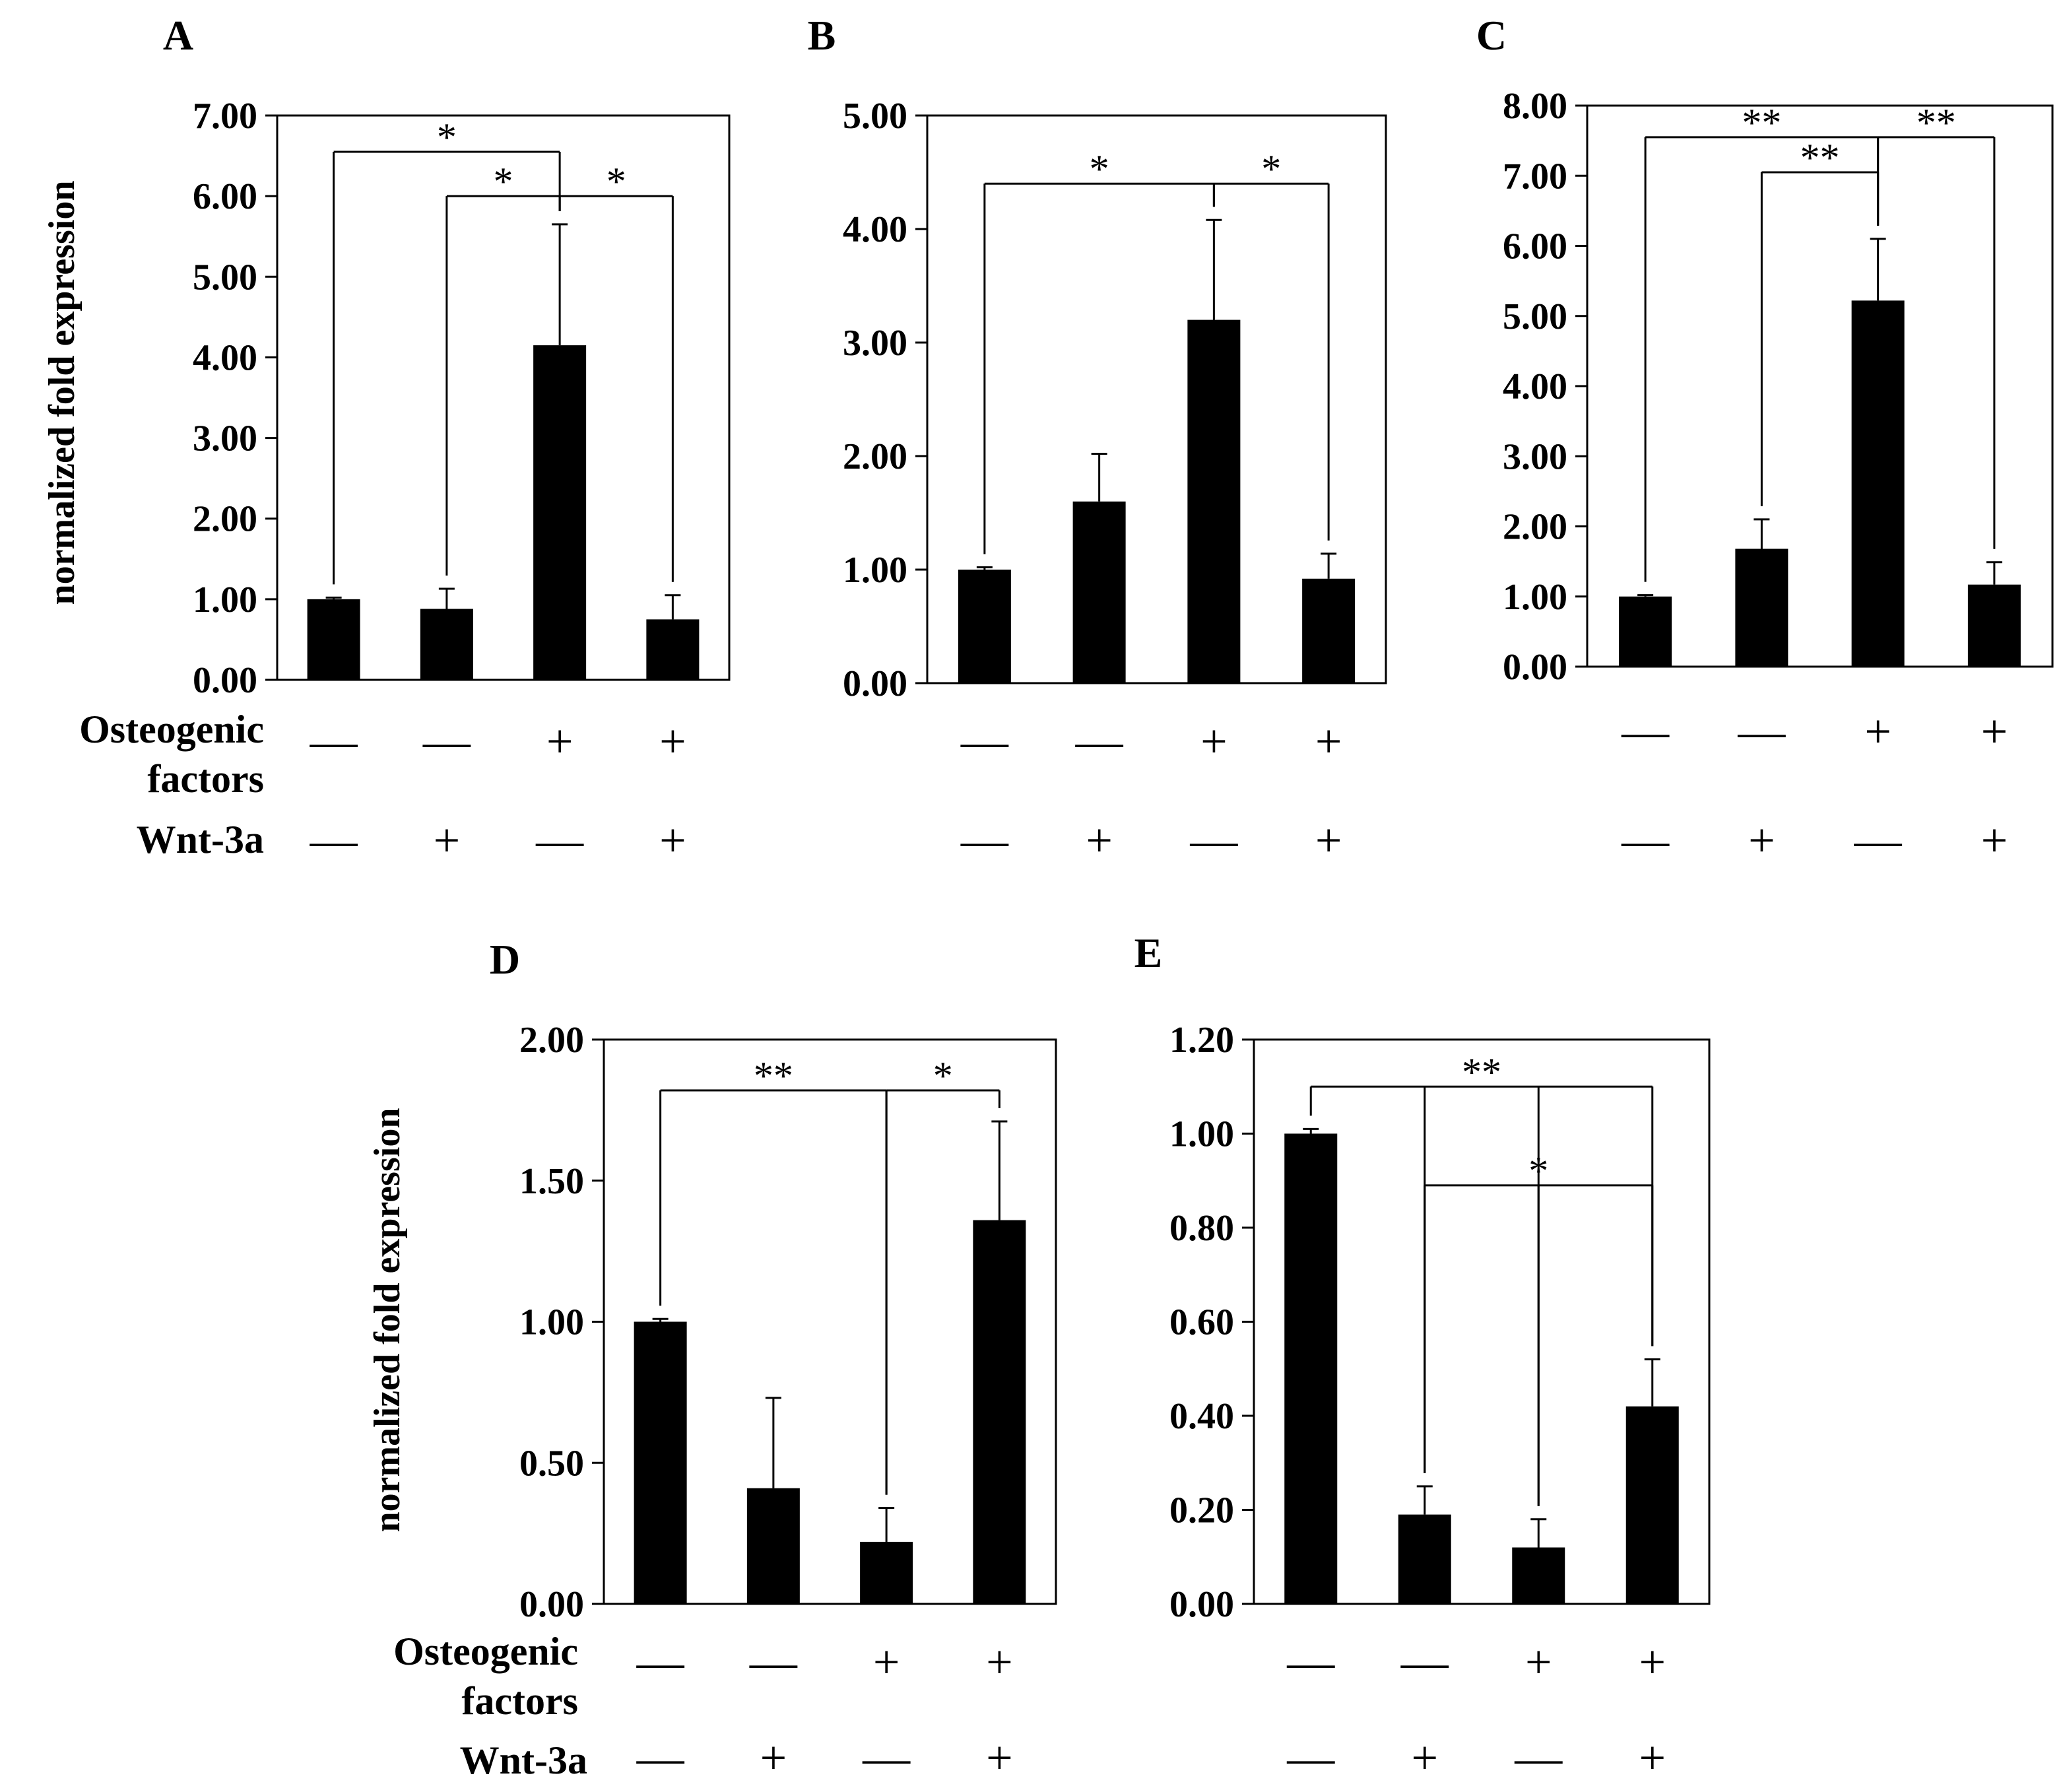  Describe the element at coordinates (1424, 1662) in the screenshot. I see `osteogenic-sign-e-1: —` at that location.